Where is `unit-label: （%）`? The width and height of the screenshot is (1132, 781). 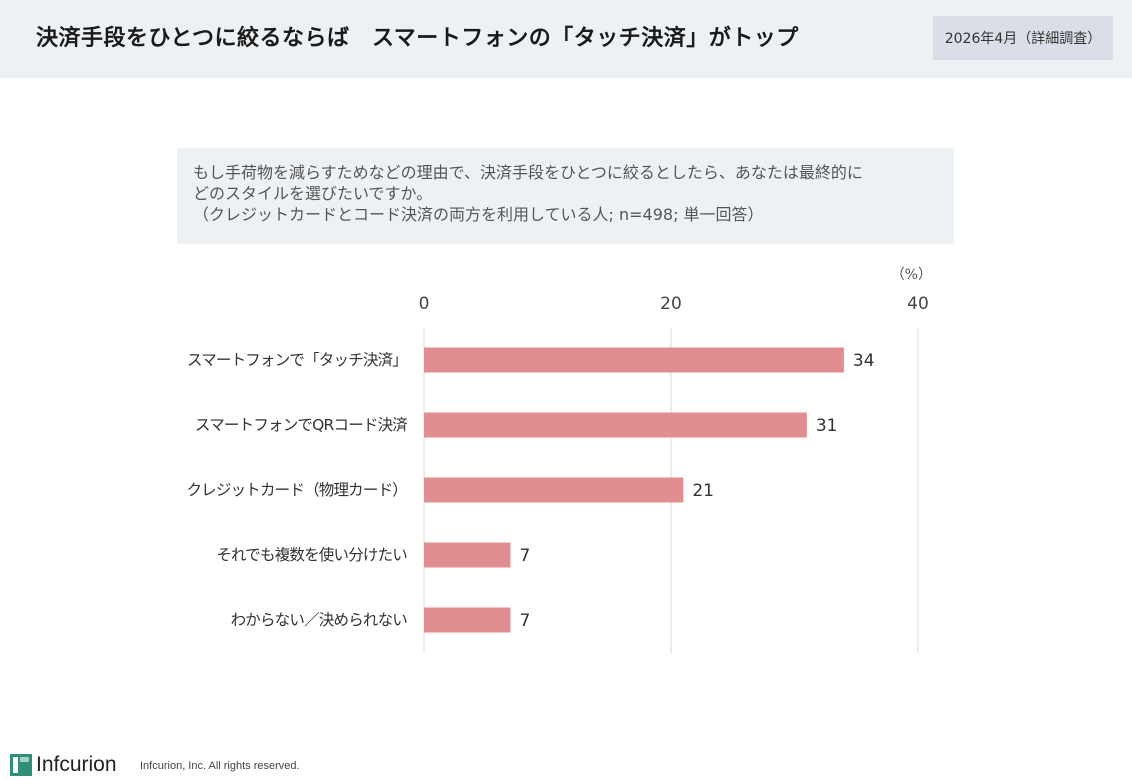
unit-label: （%） is located at coordinates (911, 275).